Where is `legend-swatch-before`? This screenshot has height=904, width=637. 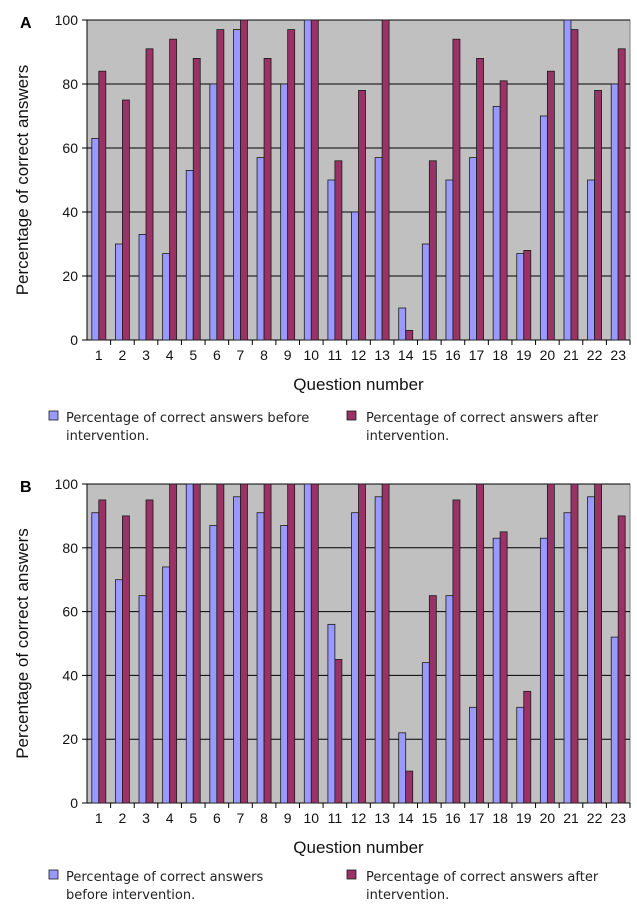
legend-swatch-before is located at coordinates (53, 874).